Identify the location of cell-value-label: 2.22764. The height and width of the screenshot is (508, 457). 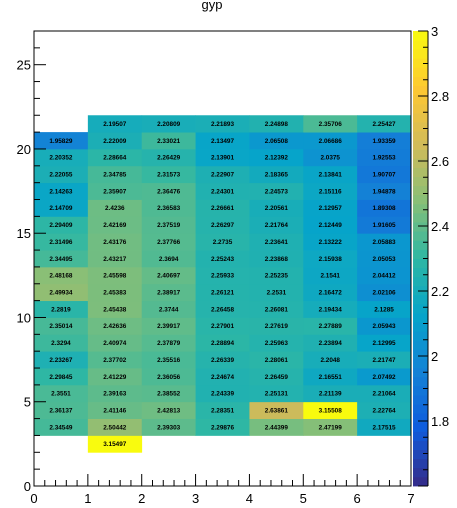
(385, 410).